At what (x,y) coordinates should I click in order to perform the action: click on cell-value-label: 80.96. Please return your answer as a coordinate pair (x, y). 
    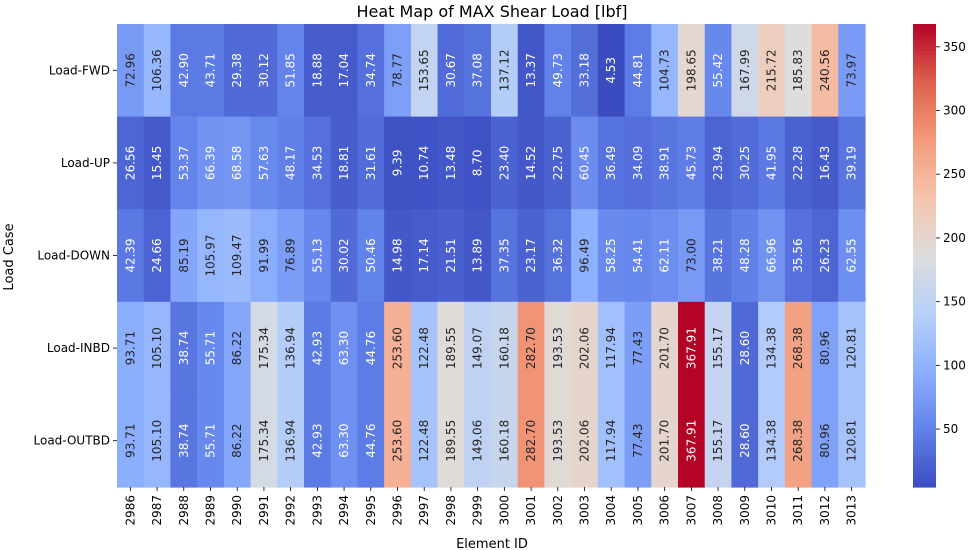
    Looking at the image, I should click on (825, 441).